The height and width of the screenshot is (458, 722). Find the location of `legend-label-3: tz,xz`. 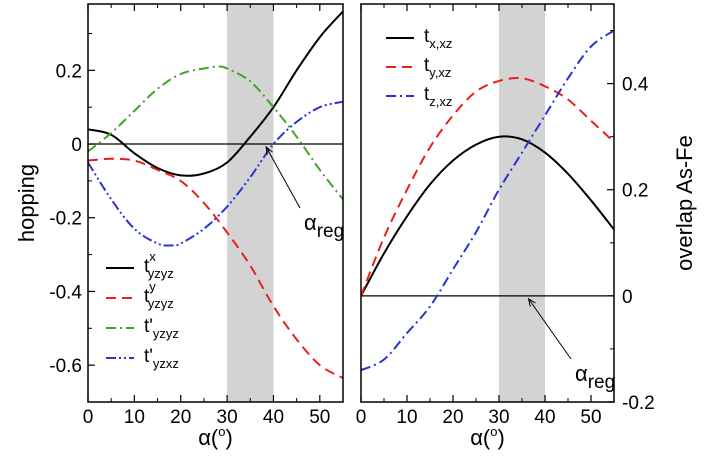

legend-label-3: tz,xz is located at coordinates (438, 96).